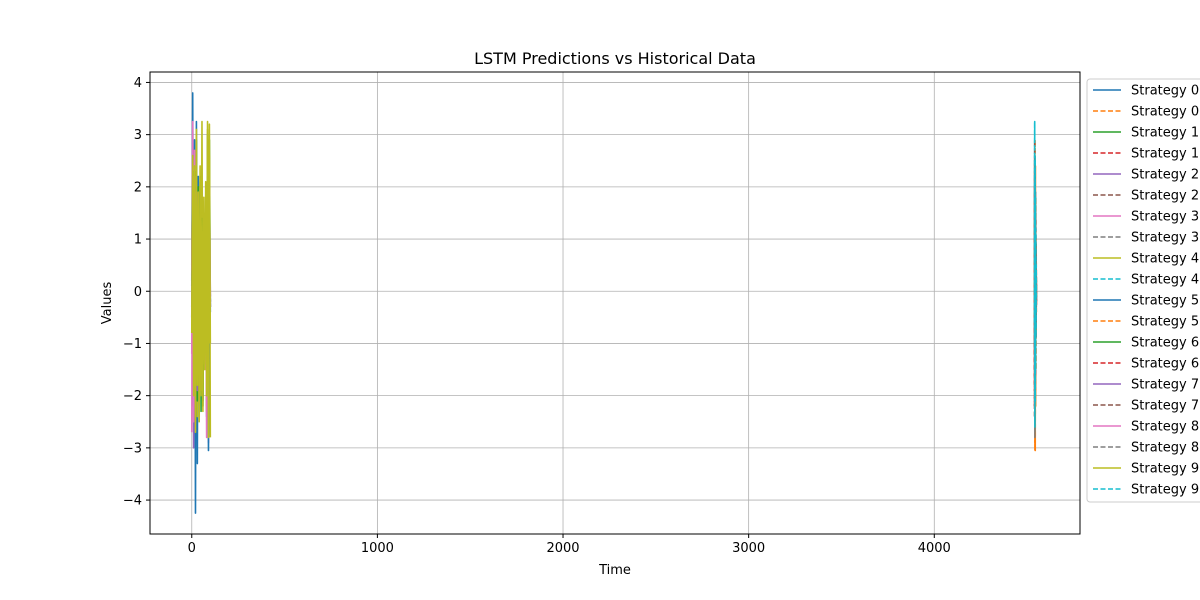 The image size is (1200, 600). I want to click on y-axis-ticks: 4 3 2 1 0 −1 −2 −3 −4, so click(136, 292).